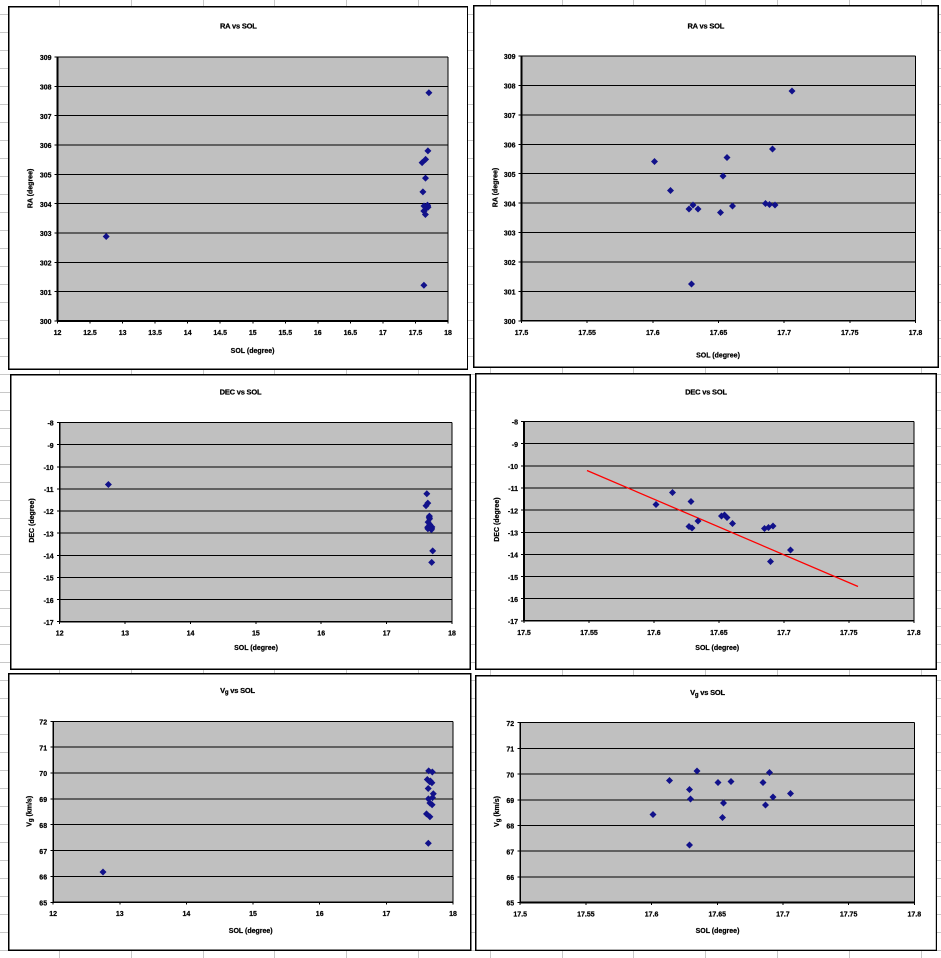 This screenshot has height=958, width=941. I want to click on svg-text: -13, so click(512, 533).